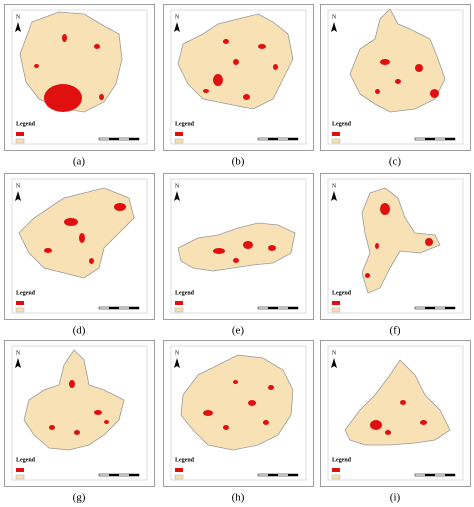 Image resolution: width=474 pixels, height=507 pixels. I want to click on panel-label: (i), so click(395, 498).